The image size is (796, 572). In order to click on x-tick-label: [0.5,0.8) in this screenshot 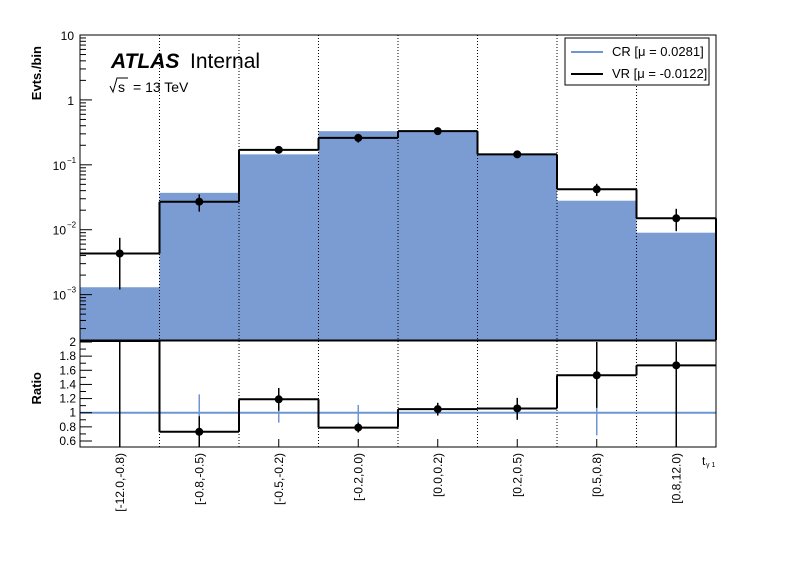, I will do `click(597, 475)`.